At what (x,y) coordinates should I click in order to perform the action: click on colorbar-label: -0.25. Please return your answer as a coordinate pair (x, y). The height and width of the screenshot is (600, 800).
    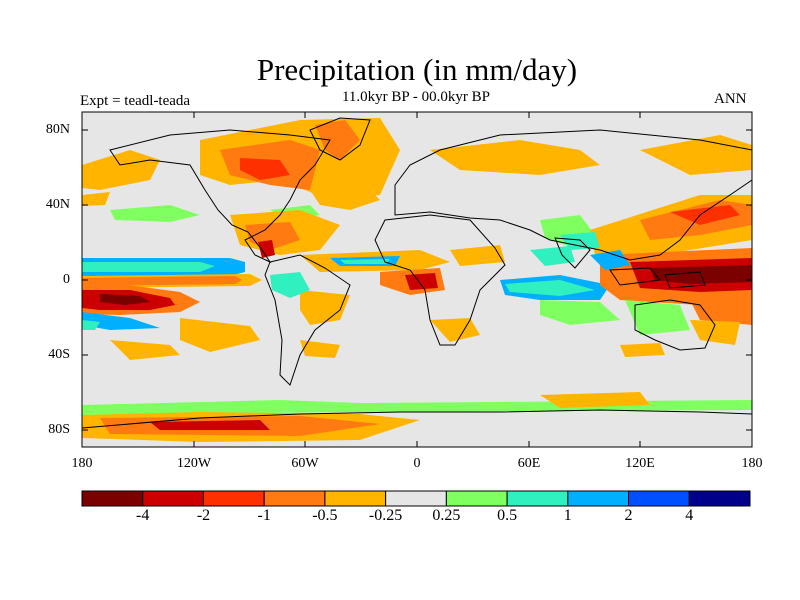
    Looking at the image, I should click on (385, 515).